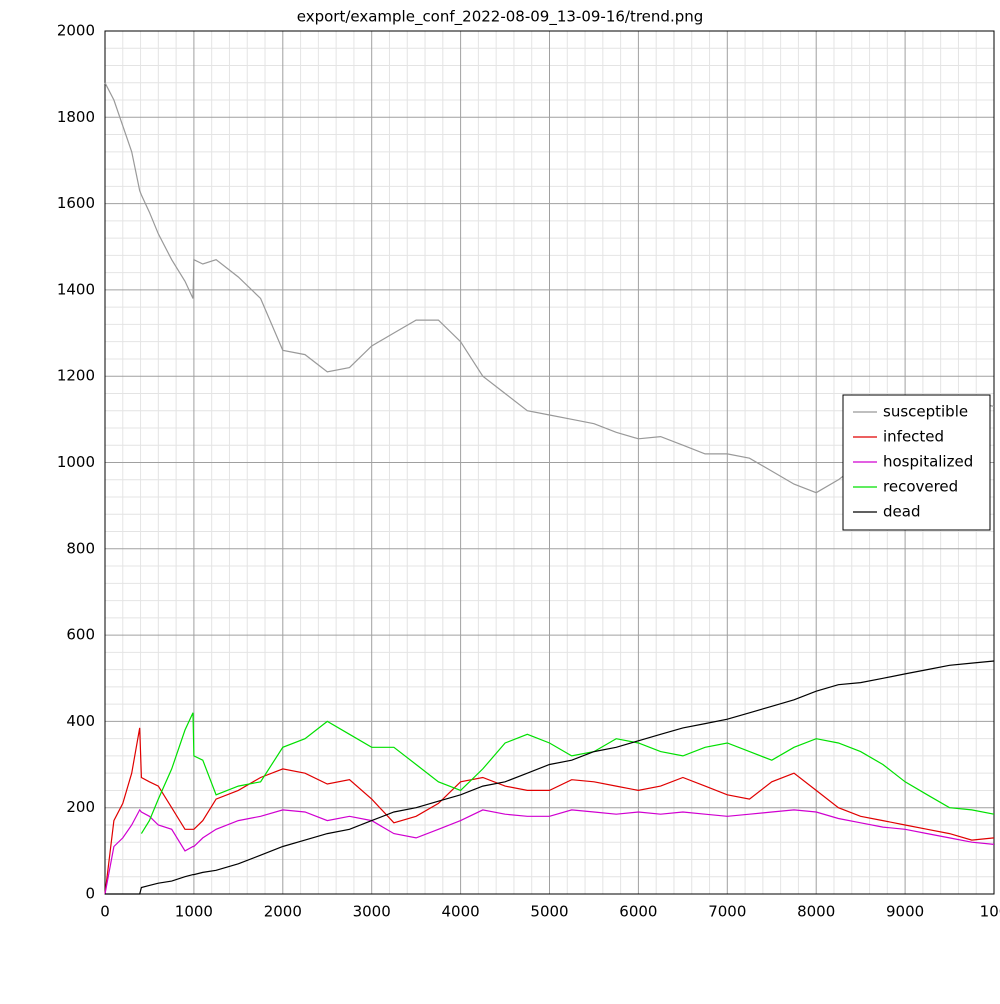  I want to click on x-tick-label: 6000, so click(638, 912).